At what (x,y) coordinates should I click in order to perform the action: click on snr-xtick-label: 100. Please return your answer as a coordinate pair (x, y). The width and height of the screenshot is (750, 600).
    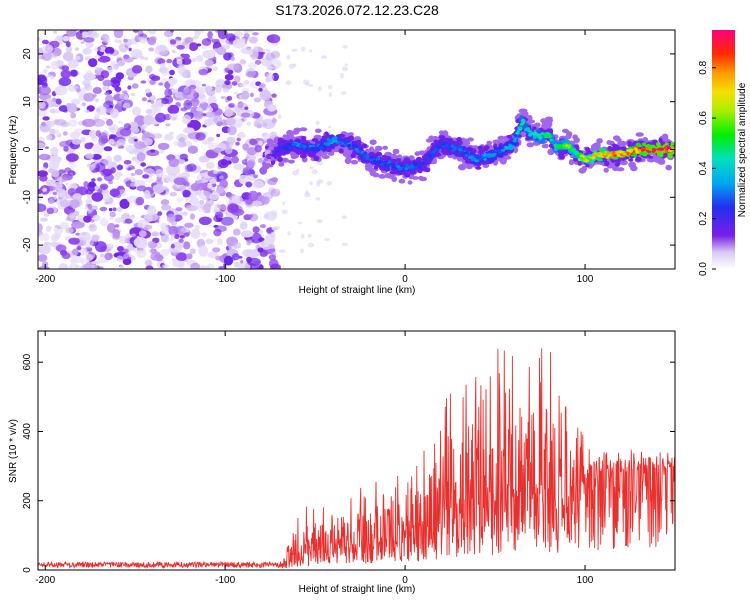
    Looking at the image, I should click on (585, 580).